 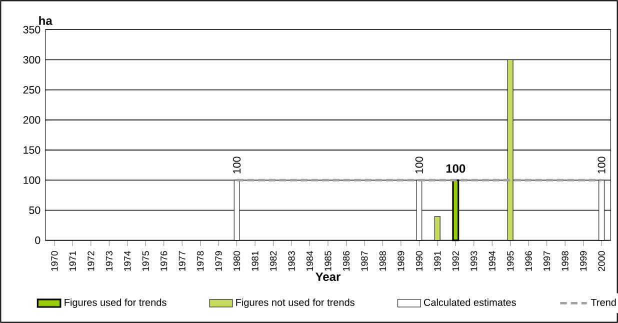 What do you see at coordinates (31, 120) in the screenshot?
I see `y-tick-label: 200` at bounding box center [31, 120].